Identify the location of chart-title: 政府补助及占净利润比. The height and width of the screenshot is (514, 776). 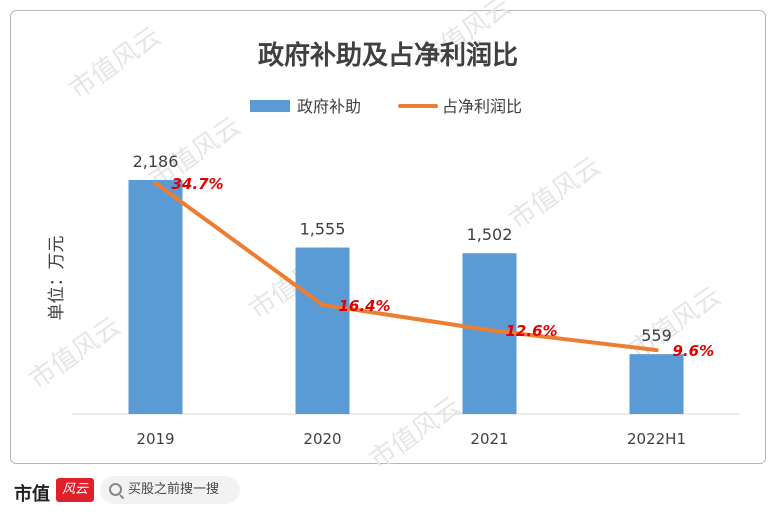
(388, 55).